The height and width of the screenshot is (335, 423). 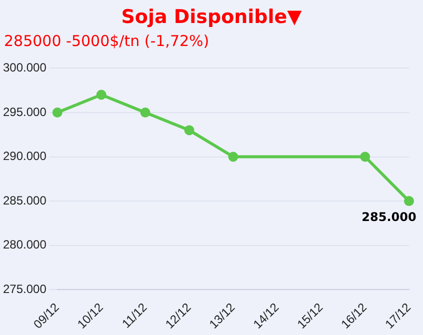 I want to click on chart-subtitle: 285000 -5000$/tn (-1,72%), so click(x=107, y=41).